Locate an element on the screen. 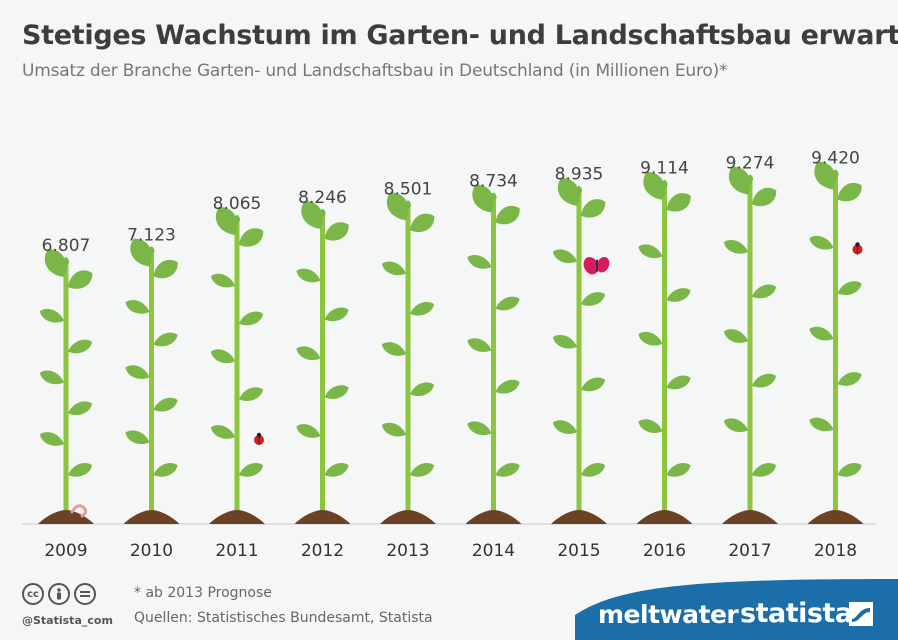 Image resolution: width=898 pixels, height=640 pixels. bar-2014: 8.734 2014 is located at coordinates (493, 366).